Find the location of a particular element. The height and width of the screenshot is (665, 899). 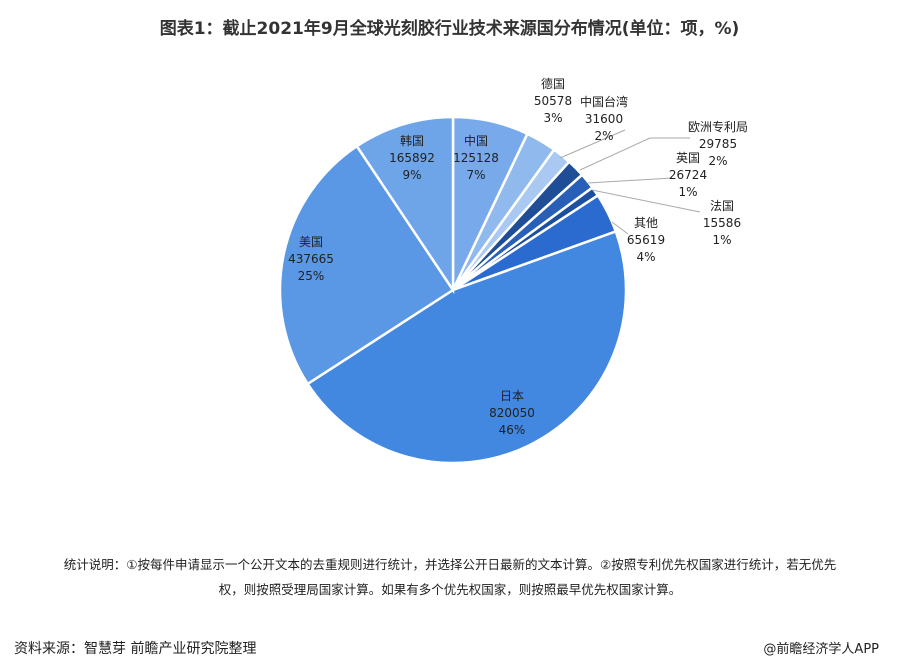

data-label-label: 德国 is located at coordinates (552, 84).